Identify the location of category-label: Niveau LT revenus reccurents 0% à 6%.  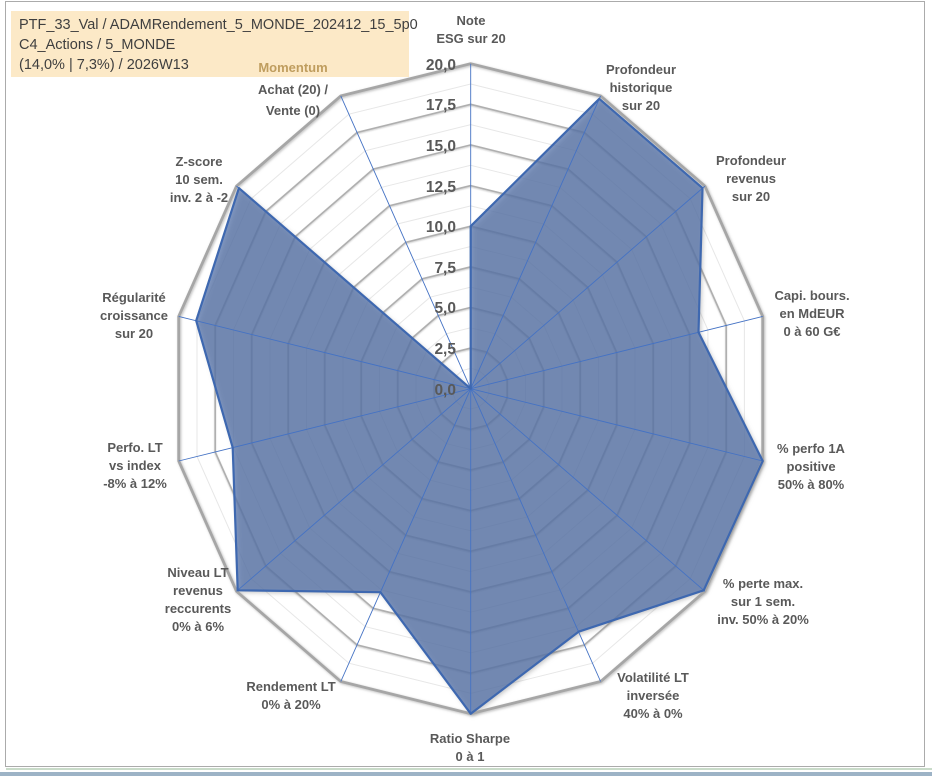
(198, 600).